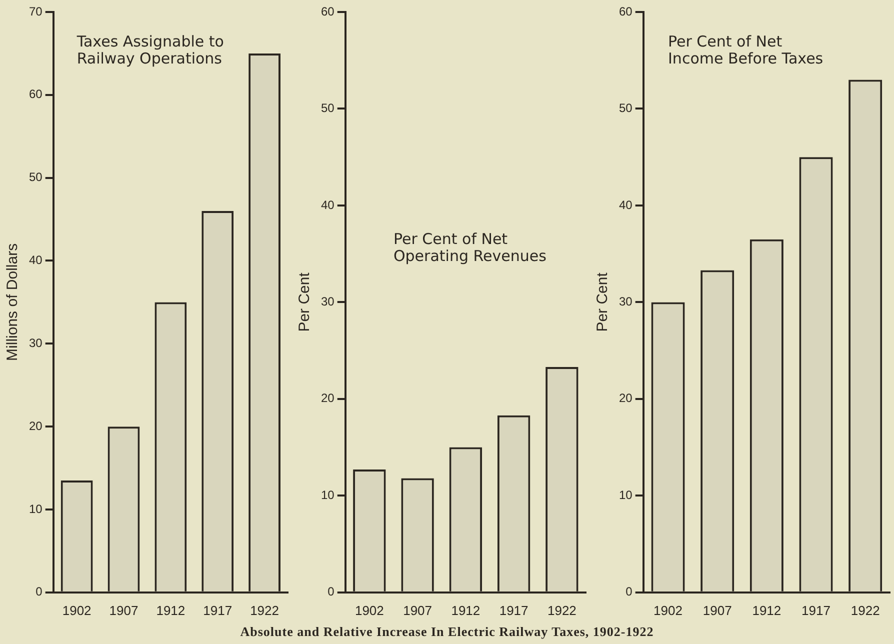 The width and height of the screenshot is (894, 644). Describe the element at coordinates (150, 50) in the screenshot. I see `text: Taxes Assignable to Railway Operations` at that location.